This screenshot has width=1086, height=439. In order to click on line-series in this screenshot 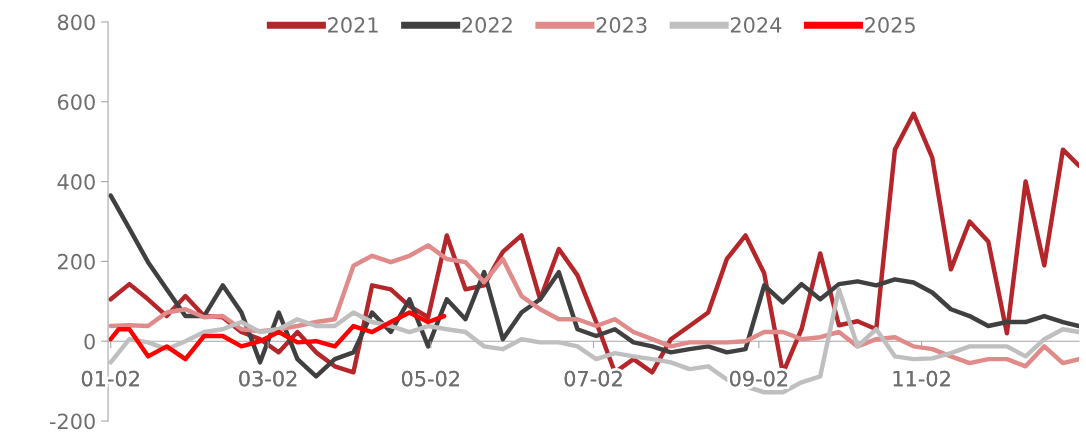, I will do `click(277, 336)`.